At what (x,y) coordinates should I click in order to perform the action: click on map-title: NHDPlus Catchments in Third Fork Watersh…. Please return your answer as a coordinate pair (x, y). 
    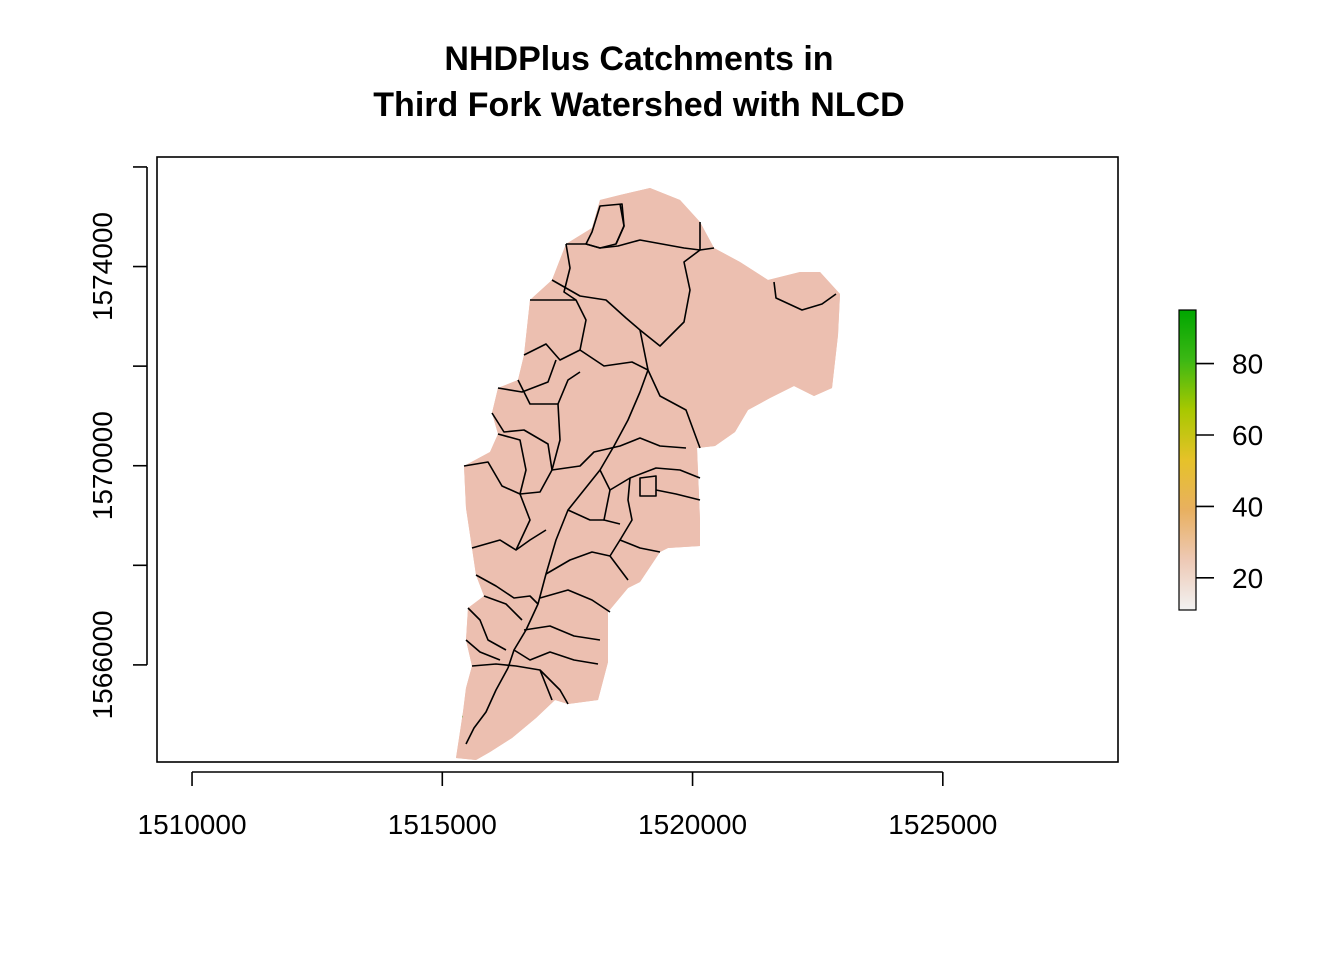
    Looking at the image, I should click on (639, 82).